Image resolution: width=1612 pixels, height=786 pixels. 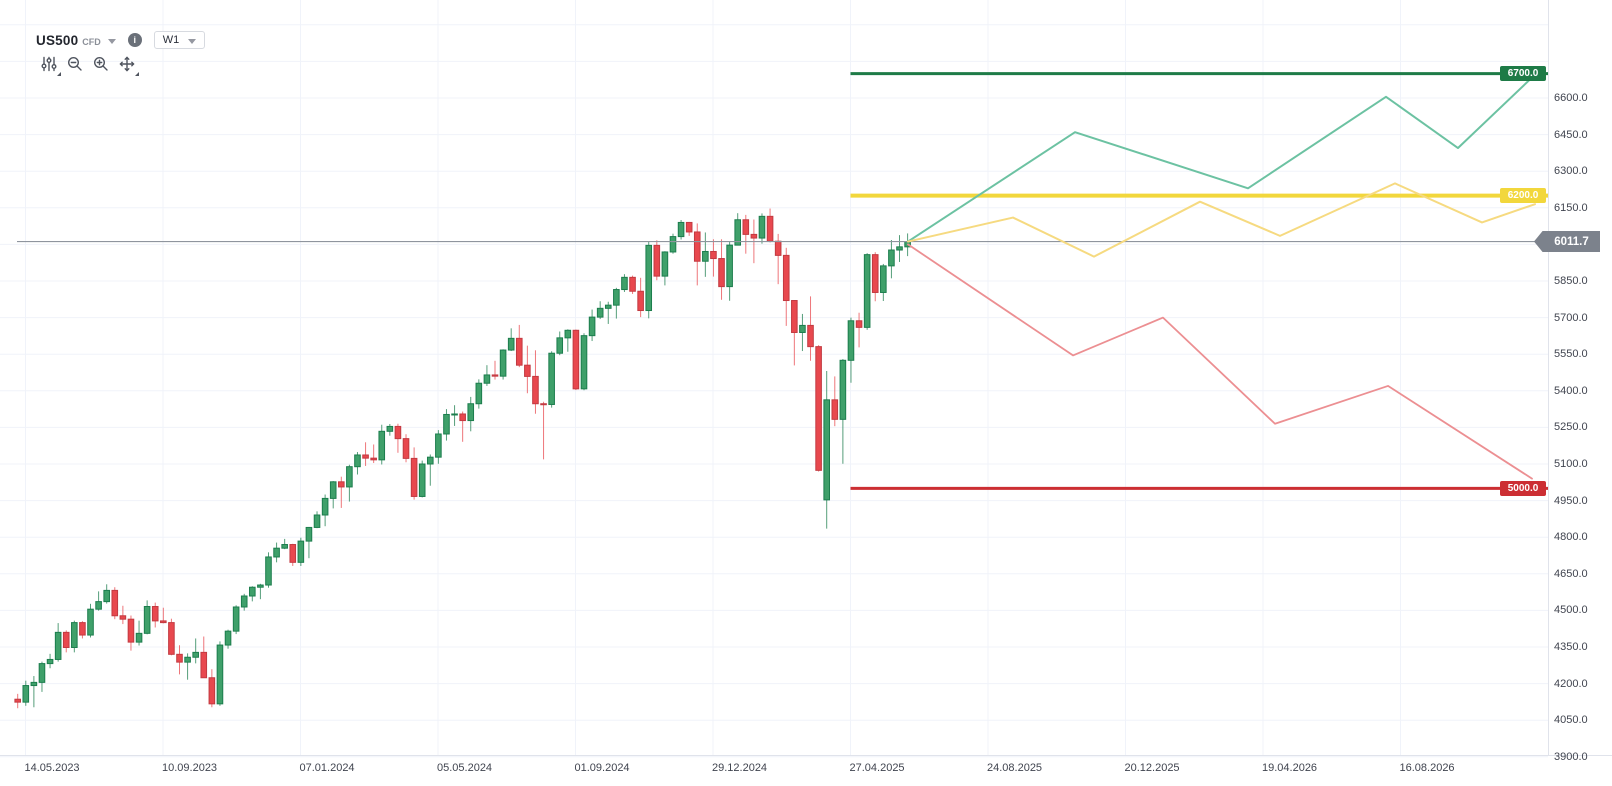 I want to click on symbol-dropdown-caret-icon, so click(x=111, y=41).